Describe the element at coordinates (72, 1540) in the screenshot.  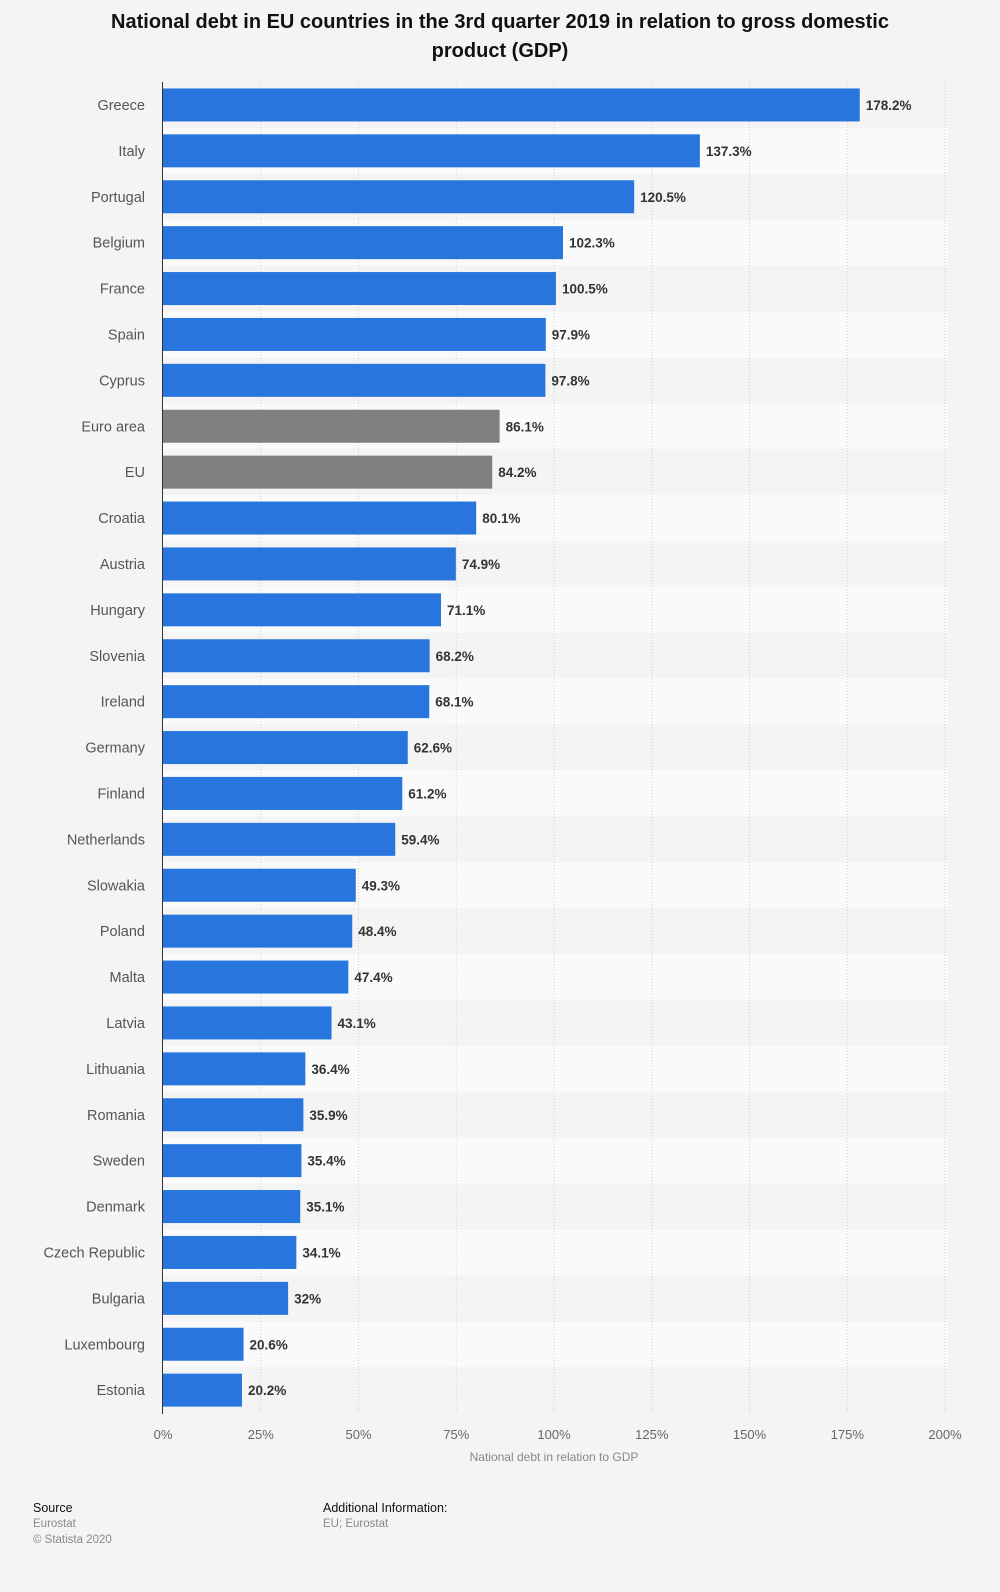
I see `copyright-text: © Statista 2020` at that location.